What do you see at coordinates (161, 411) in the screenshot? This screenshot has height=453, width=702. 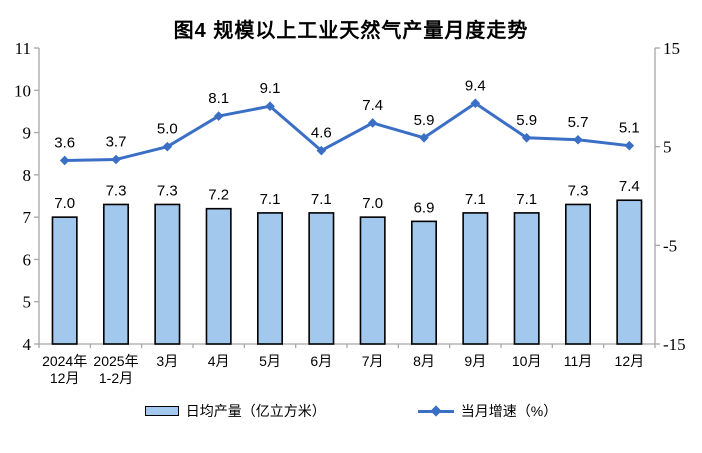 I see `bar-swatch-icon` at bounding box center [161, 411].